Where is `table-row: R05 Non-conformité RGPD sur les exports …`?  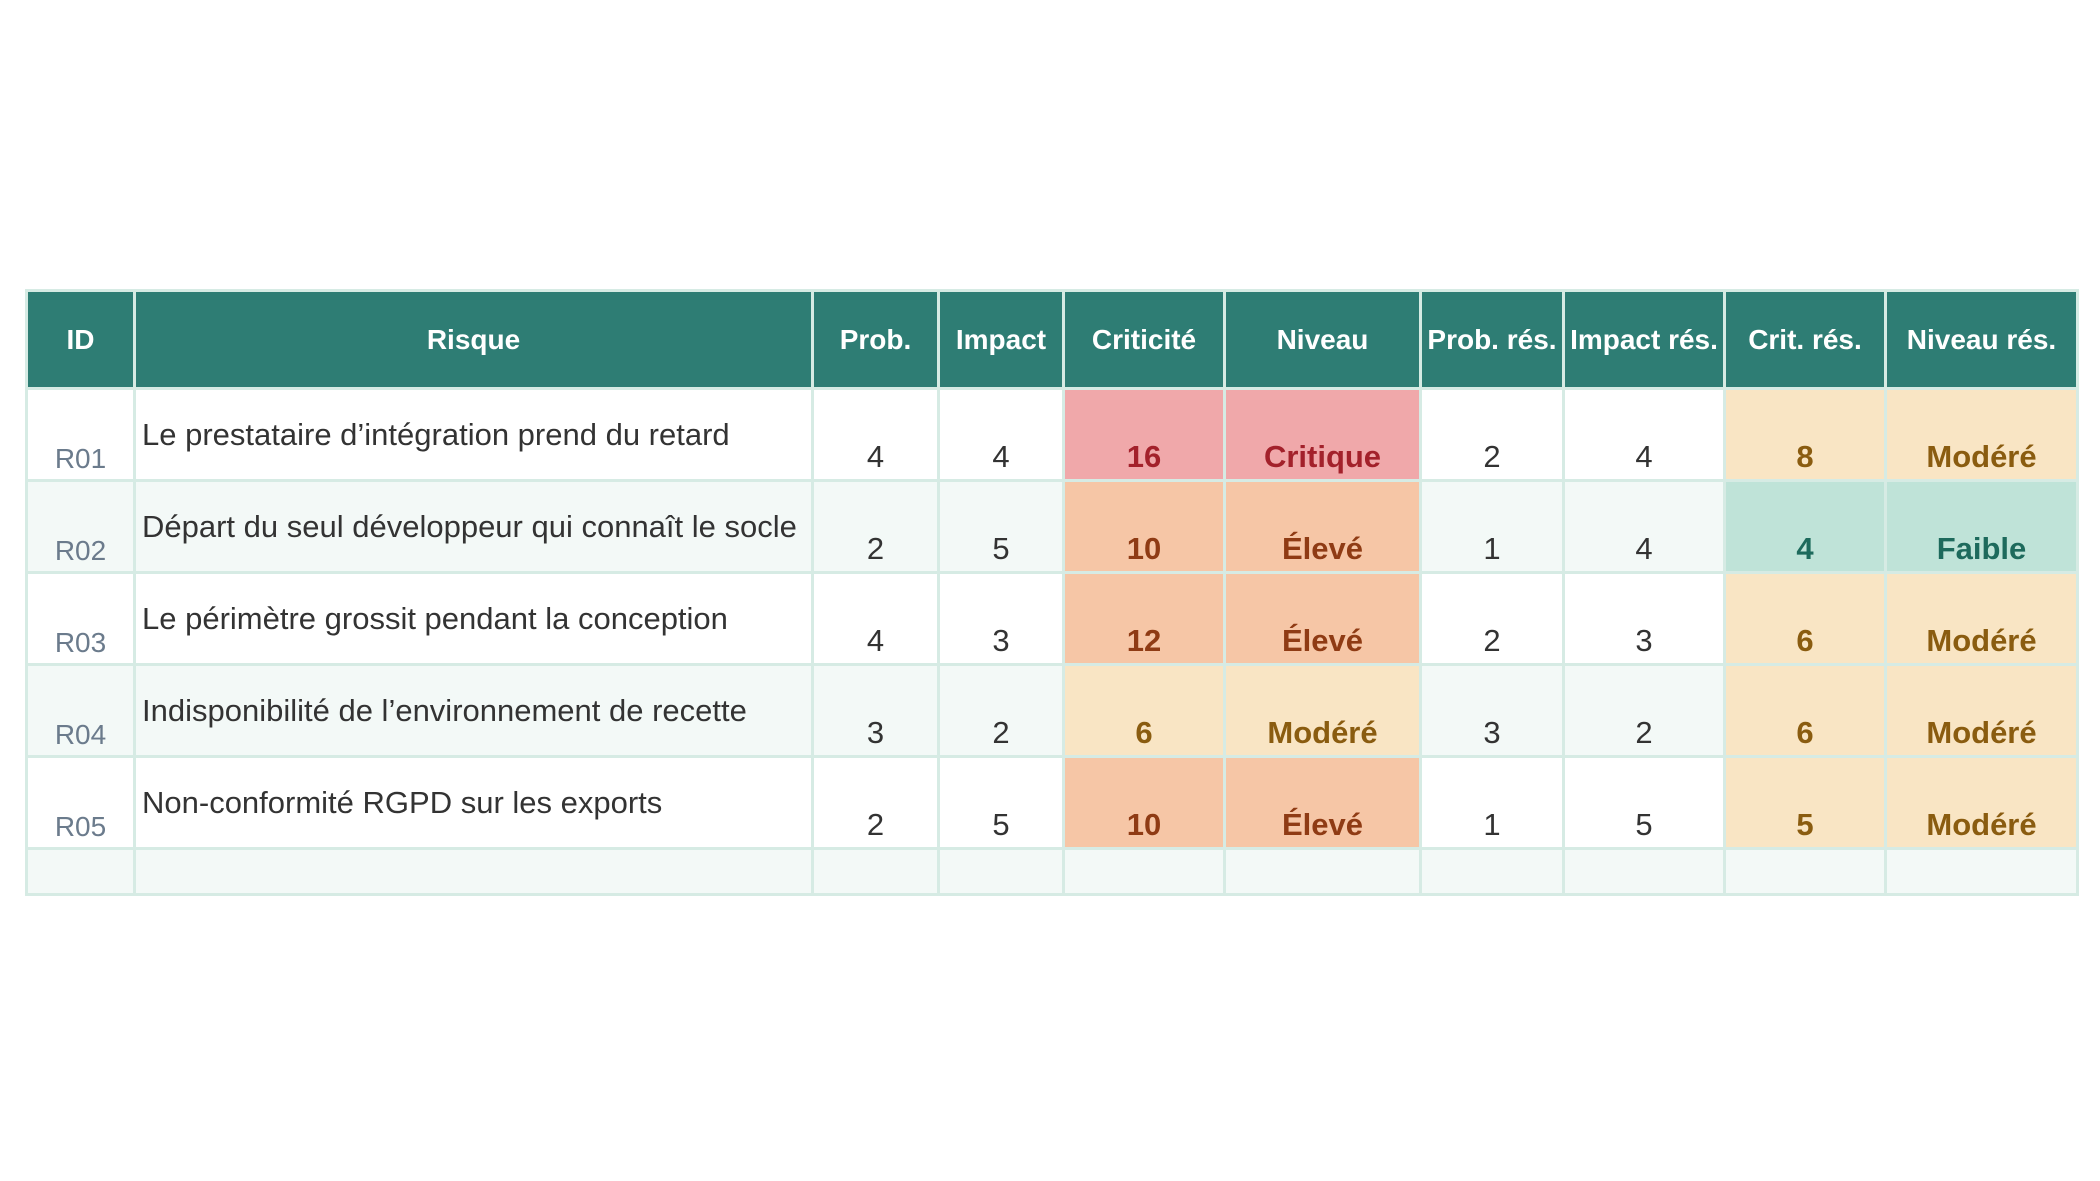
table-row: R05 Non-conformité RGPD sur les exports … is located at coordinates (1052, 802).